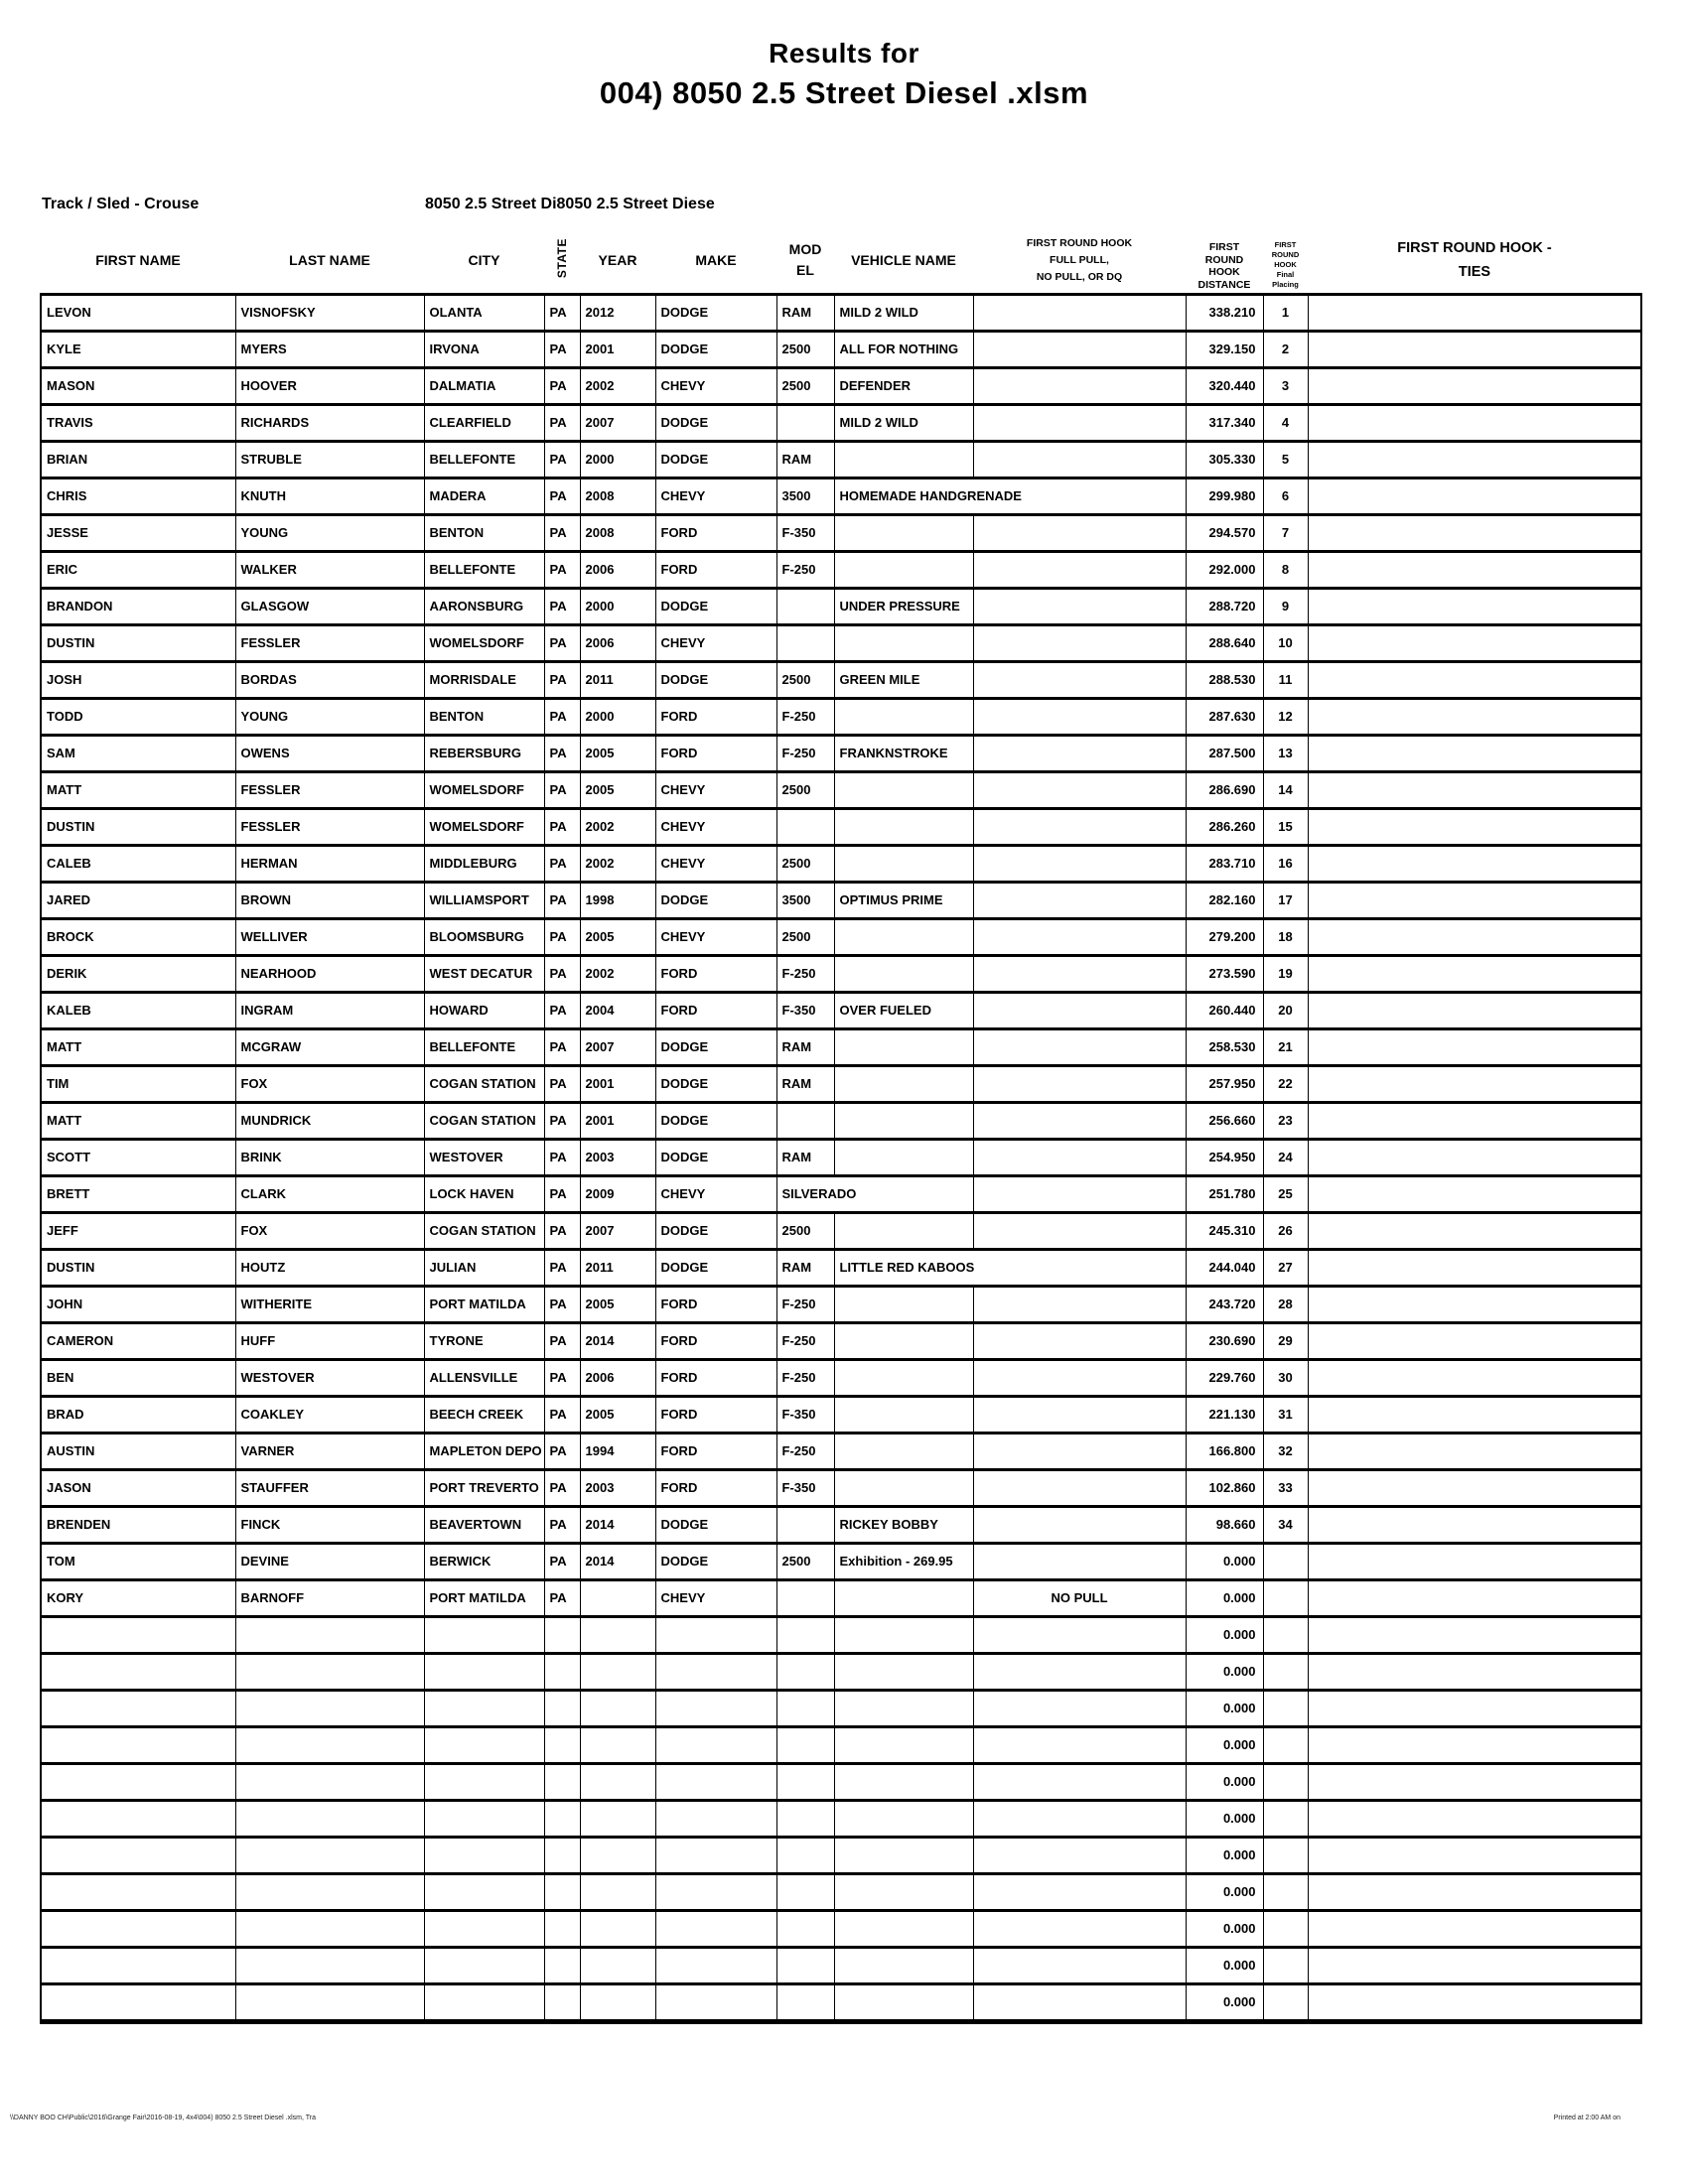 The image size is (1688, 2184). I want to click on cell-first-round-distance: 273.590, so click(1224, 974).